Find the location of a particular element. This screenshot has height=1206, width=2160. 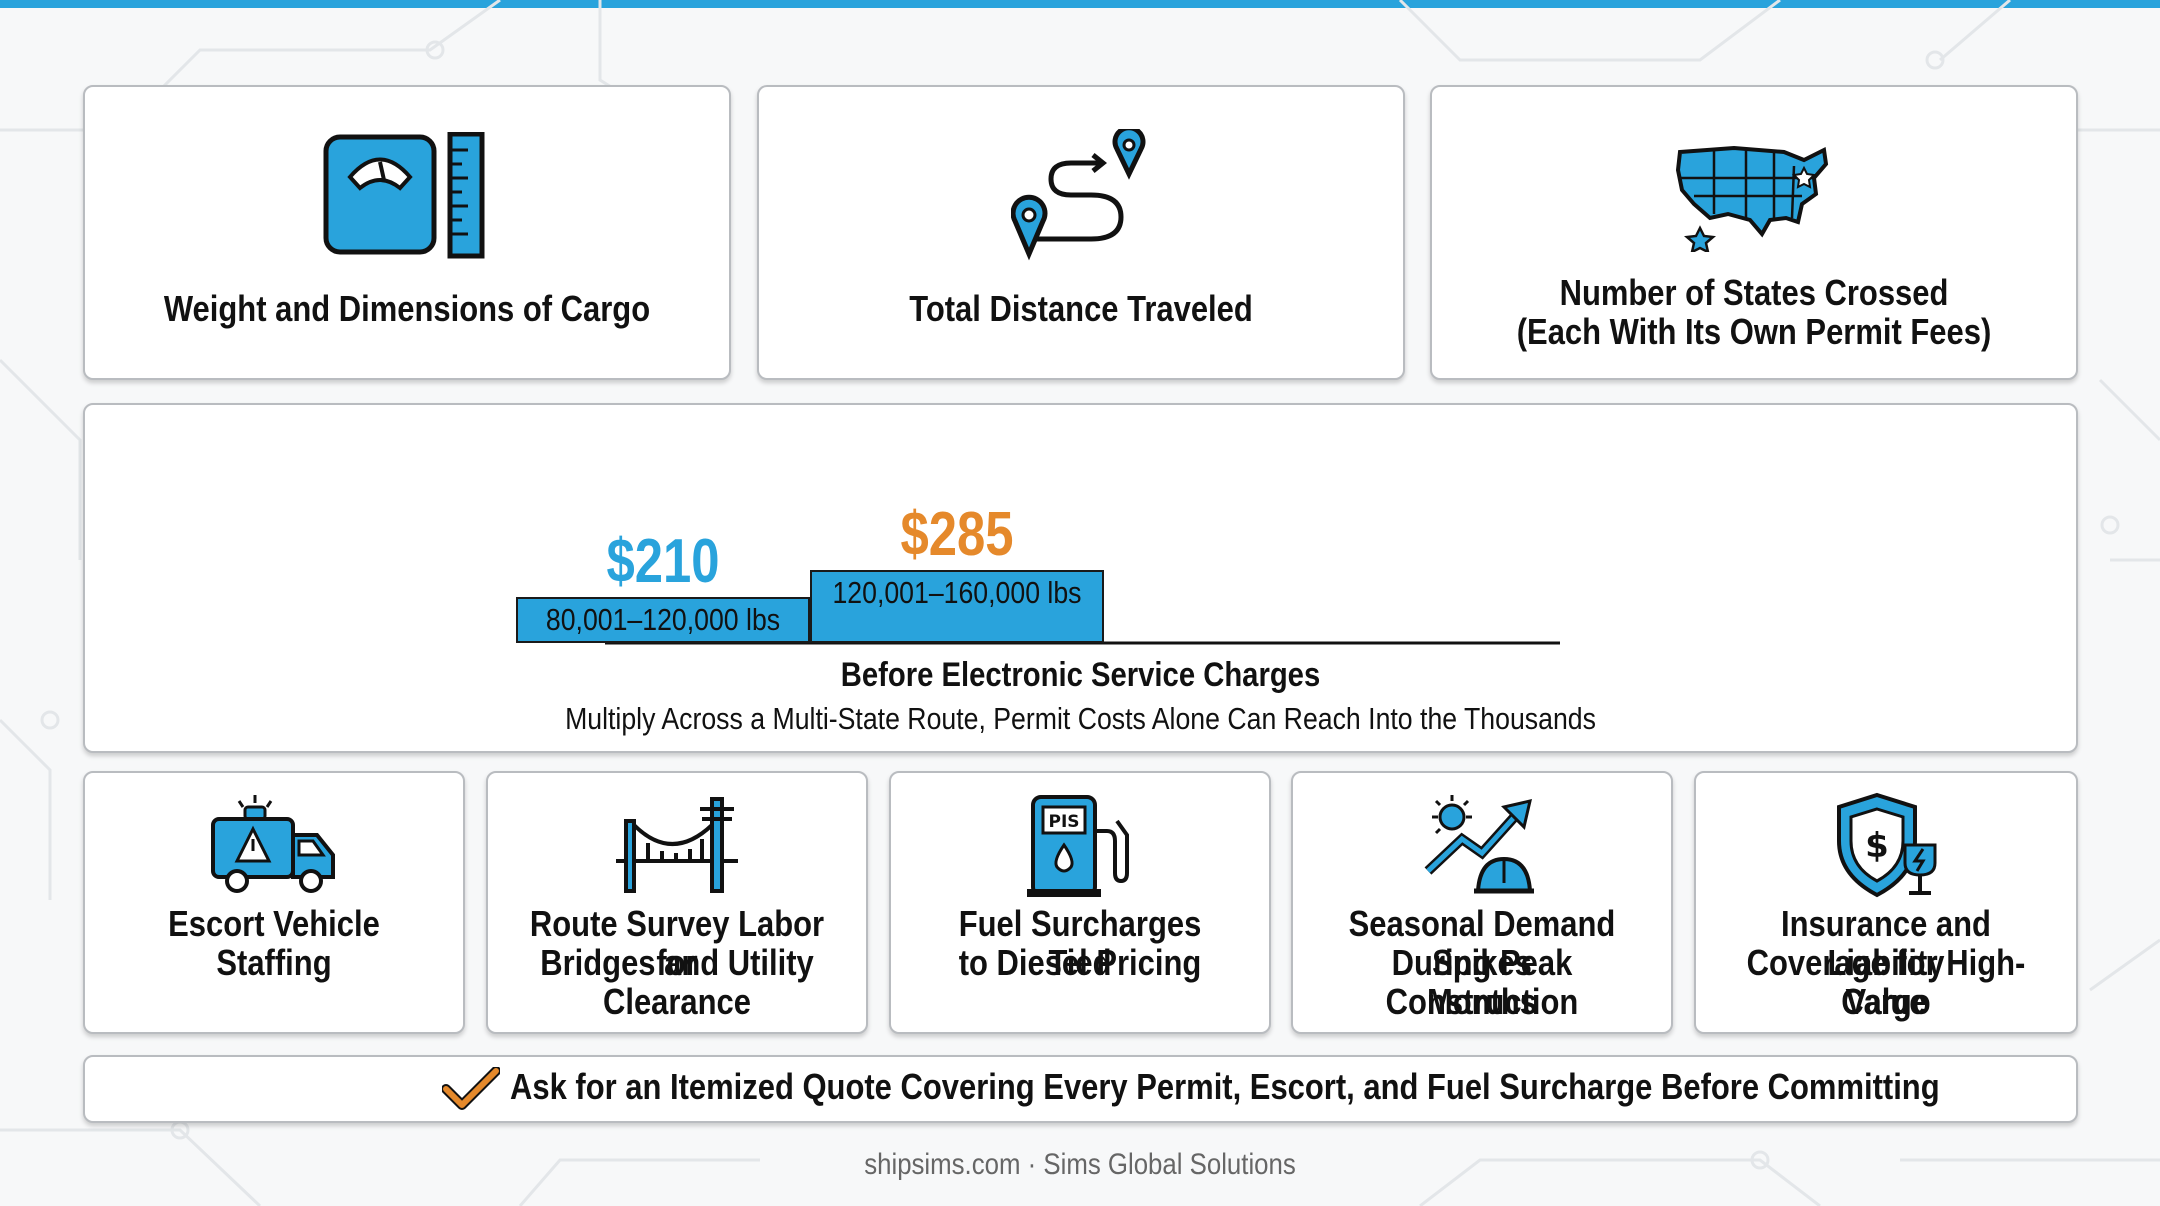

cost-label-line2: During Peak Construction is located at coordinates (1482, 982).